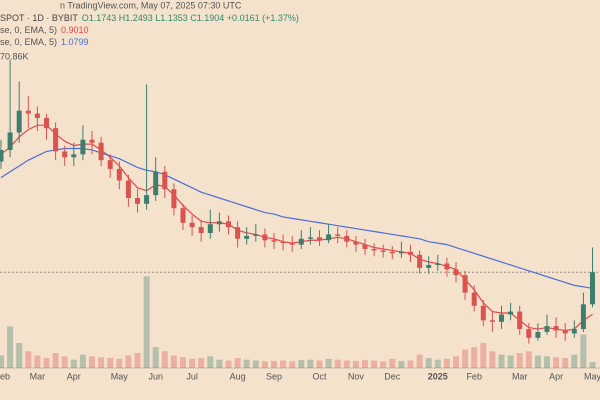 This screenshot has width=600, height=400. I want to click on volume-label: 70.86K, so click(14, 56).